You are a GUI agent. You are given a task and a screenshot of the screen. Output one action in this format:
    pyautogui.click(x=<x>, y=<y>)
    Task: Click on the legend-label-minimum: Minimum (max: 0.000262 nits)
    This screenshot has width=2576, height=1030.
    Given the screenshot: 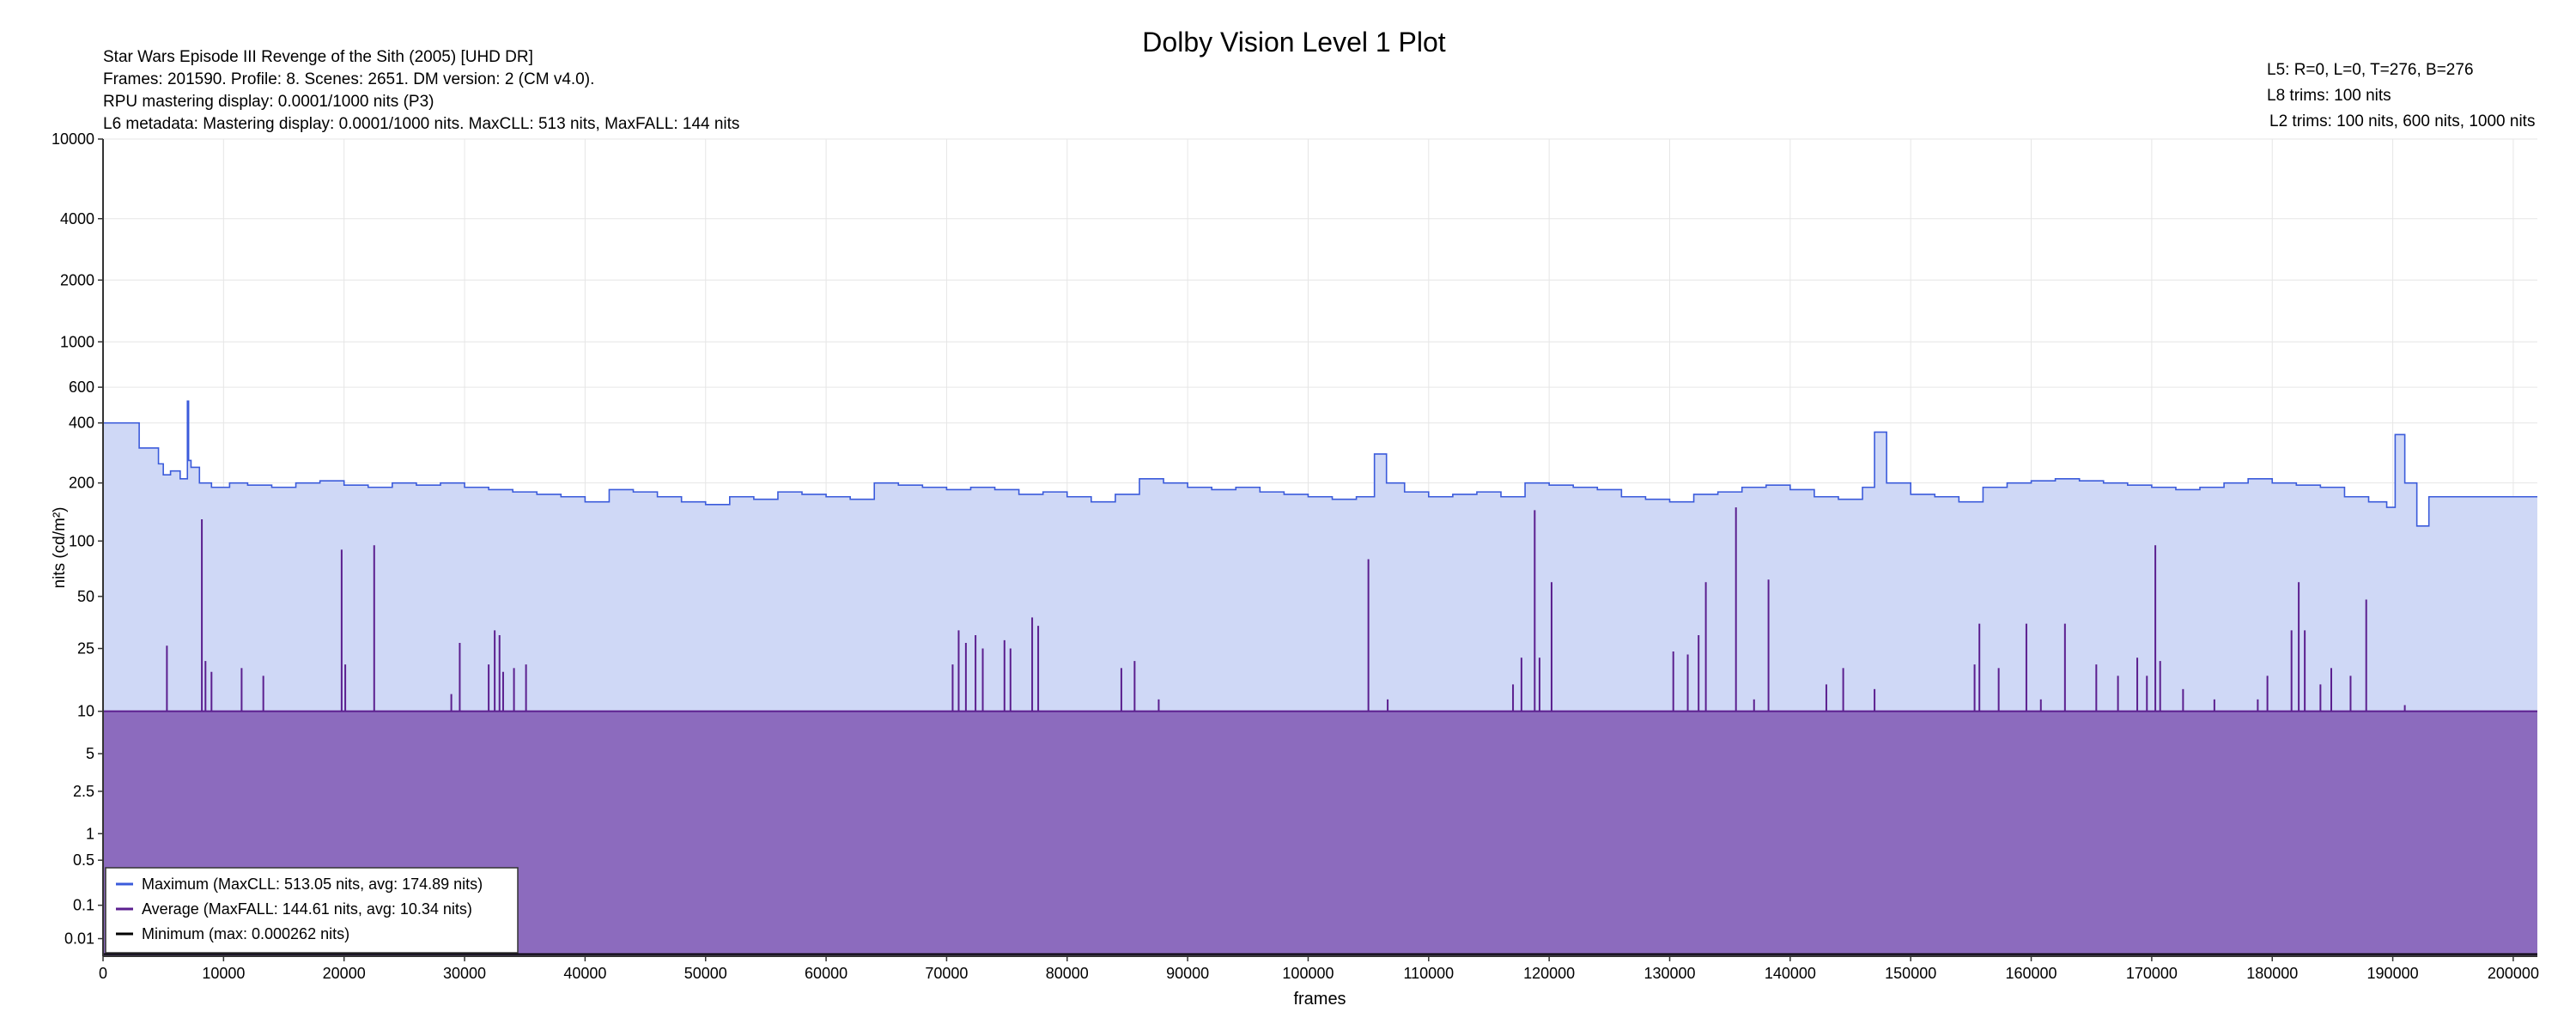 What is the action you would take?
    pyautogui.click(x=246, y=933)
    